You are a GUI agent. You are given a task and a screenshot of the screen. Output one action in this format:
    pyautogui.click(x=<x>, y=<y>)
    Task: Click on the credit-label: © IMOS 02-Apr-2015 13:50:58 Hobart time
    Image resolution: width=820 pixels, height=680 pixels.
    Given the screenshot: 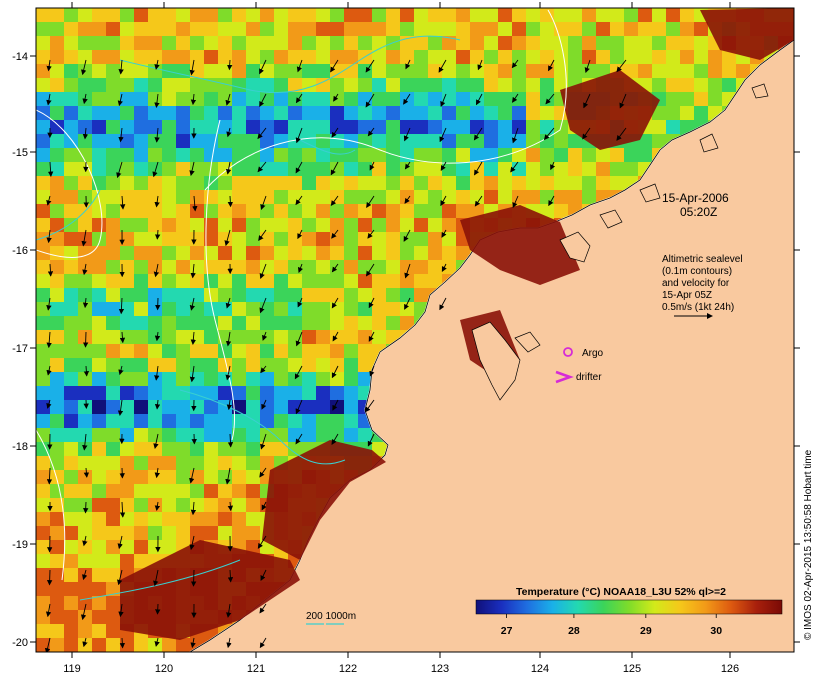 What is the action you would take?
    pyautogui.click(x=808, y=544)
    